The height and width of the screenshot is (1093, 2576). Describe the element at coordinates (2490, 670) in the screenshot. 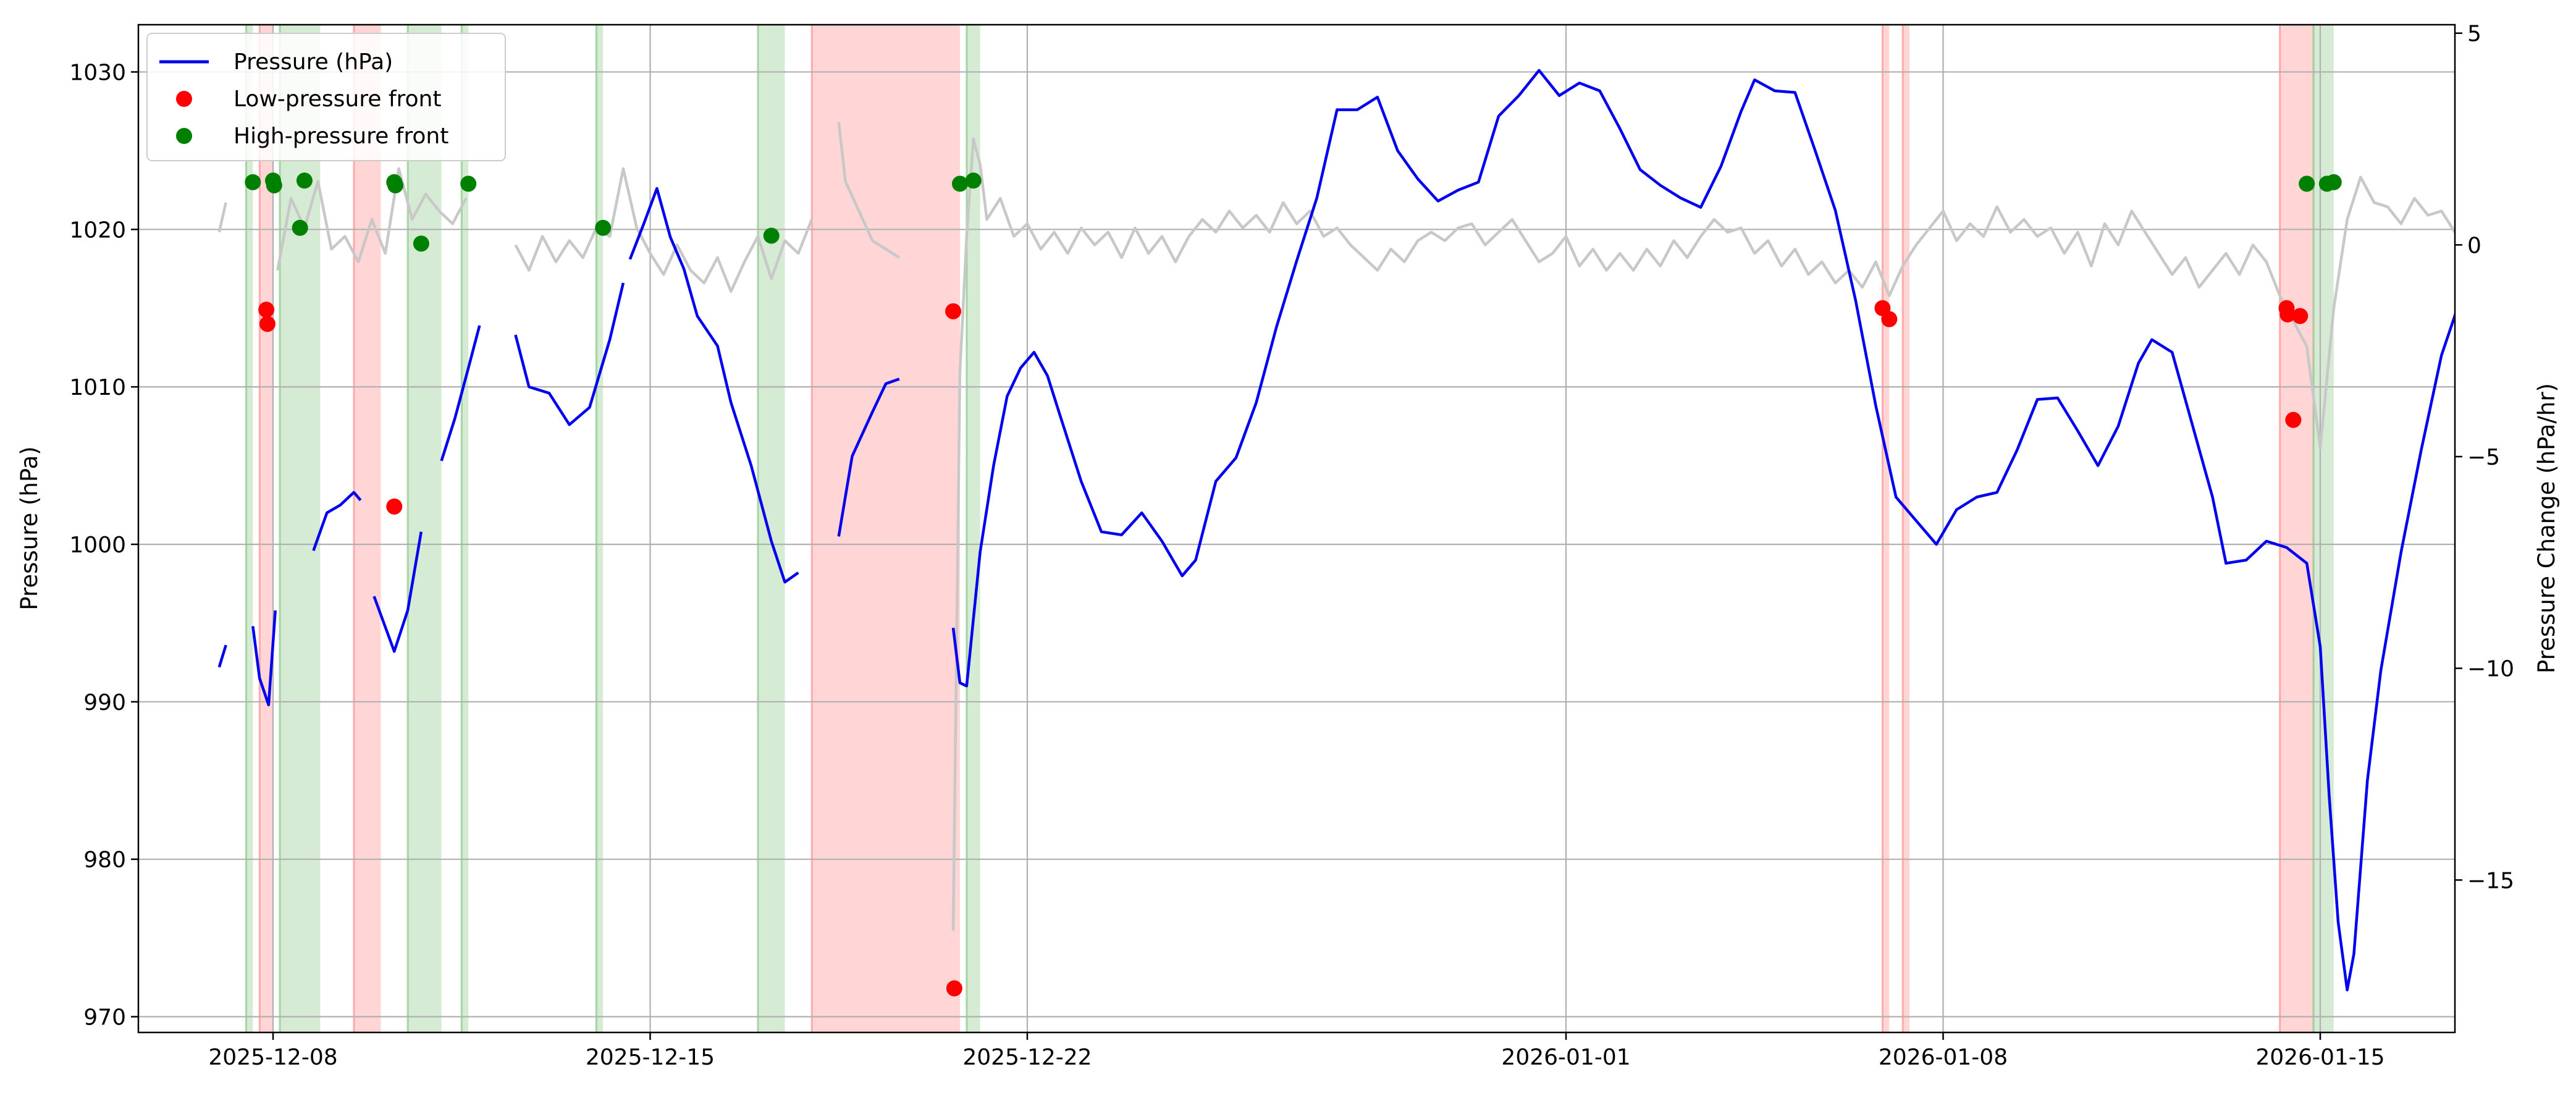

I see `y-right-tick-label-1: −10` at that location.